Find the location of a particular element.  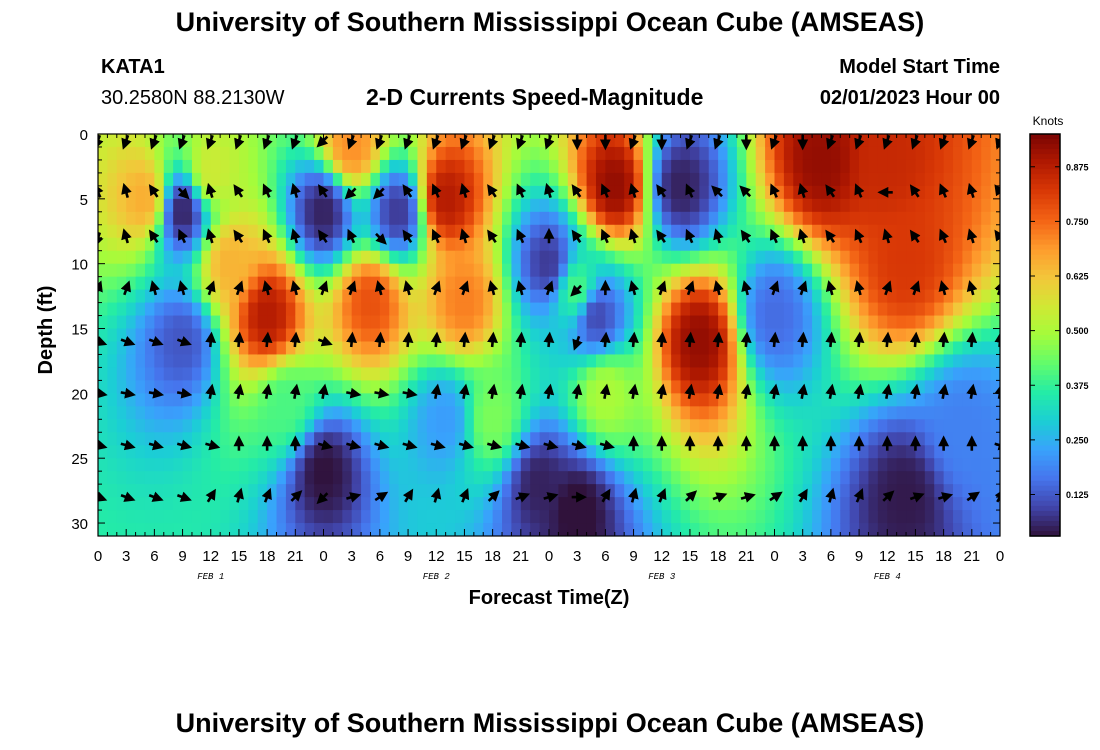

model-start-value: 02/01/2023 Hour 00 is located at coordinates (909, 98).